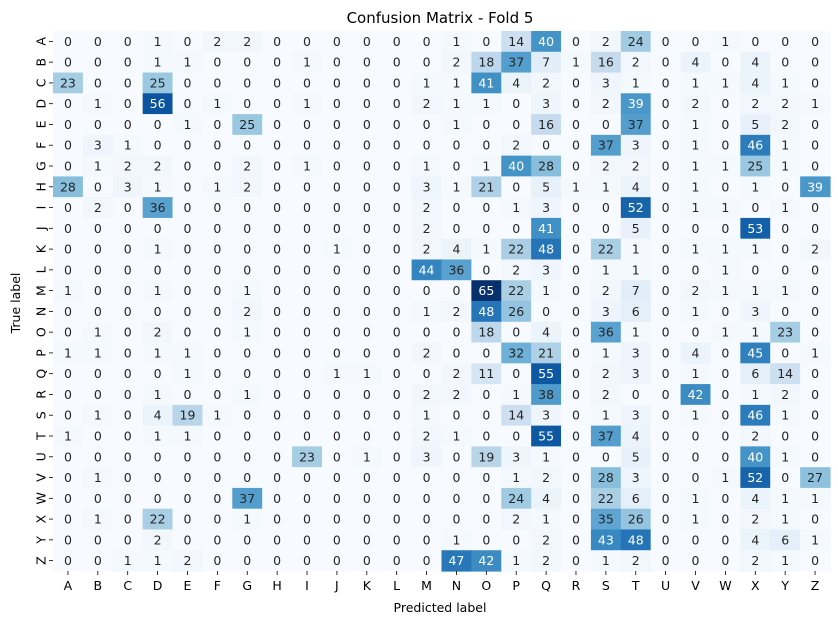 The width and height of the screenshot is (838, 624). What do you see at coordinates (41, 124) in the screenshot?
I see `y-tick-label: E` at bounding box center [41, 124].